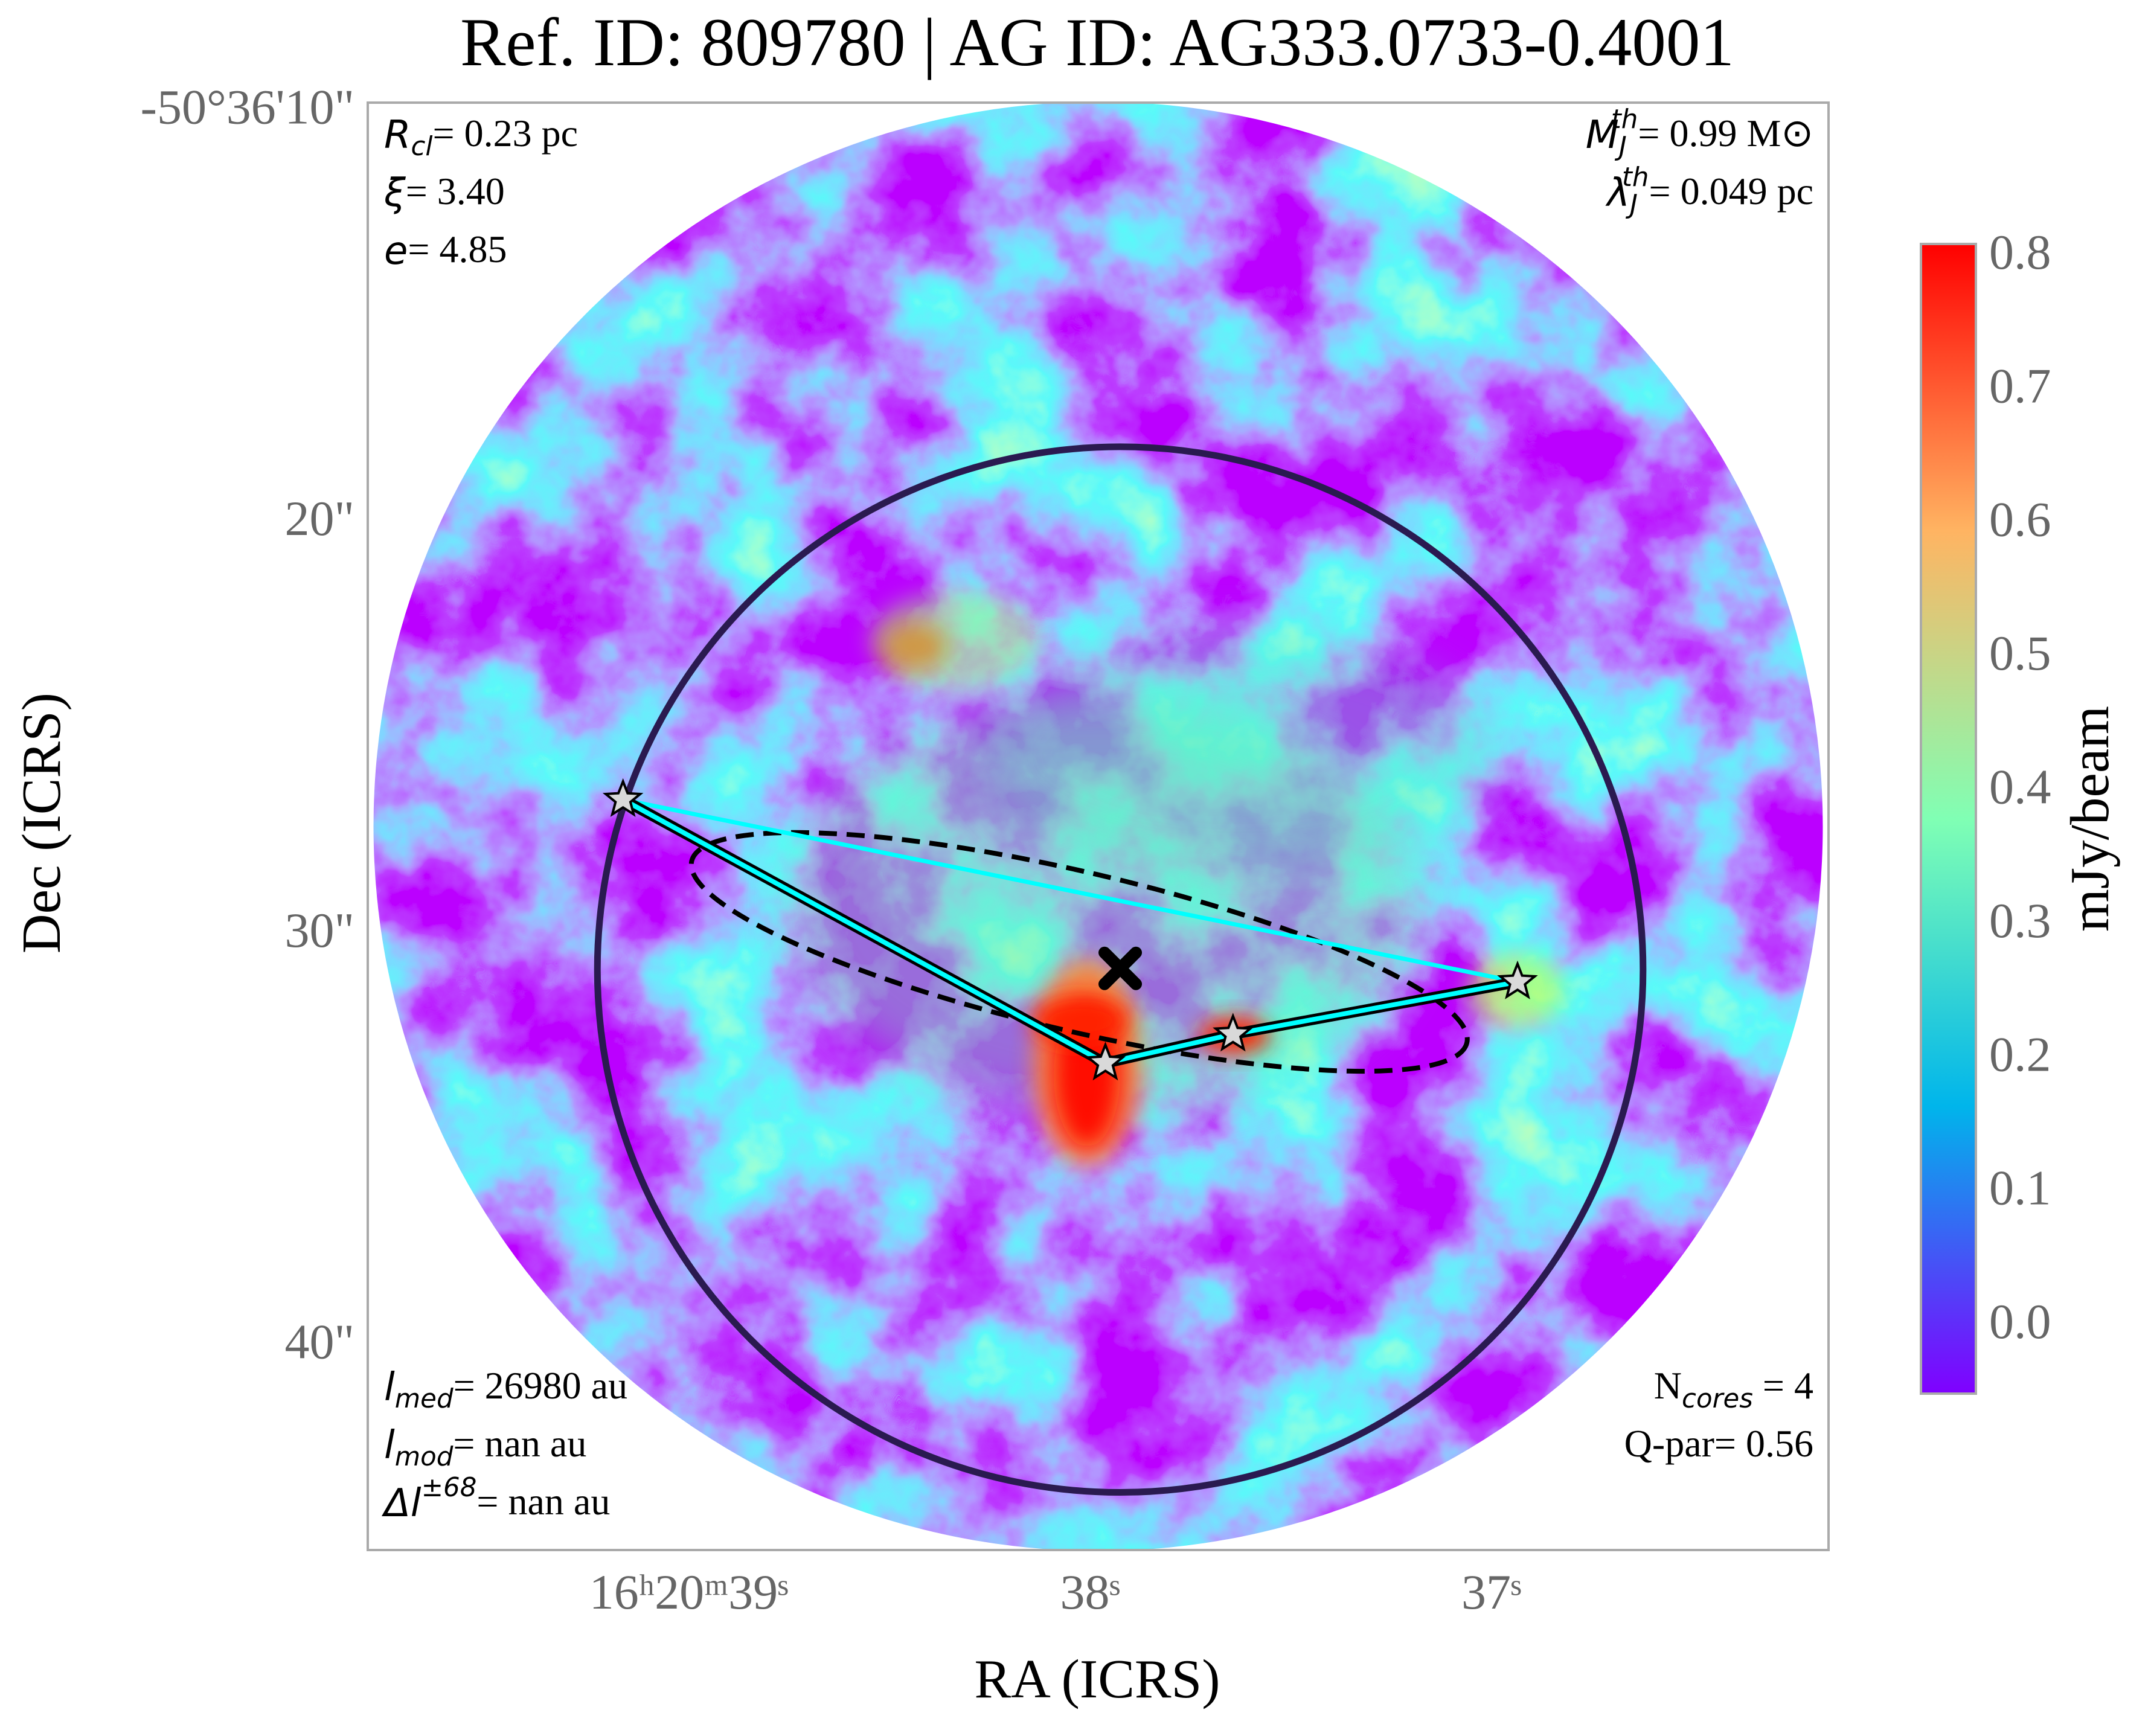  I want to click on annotation: ξ= 3.40, so click(444, 193).